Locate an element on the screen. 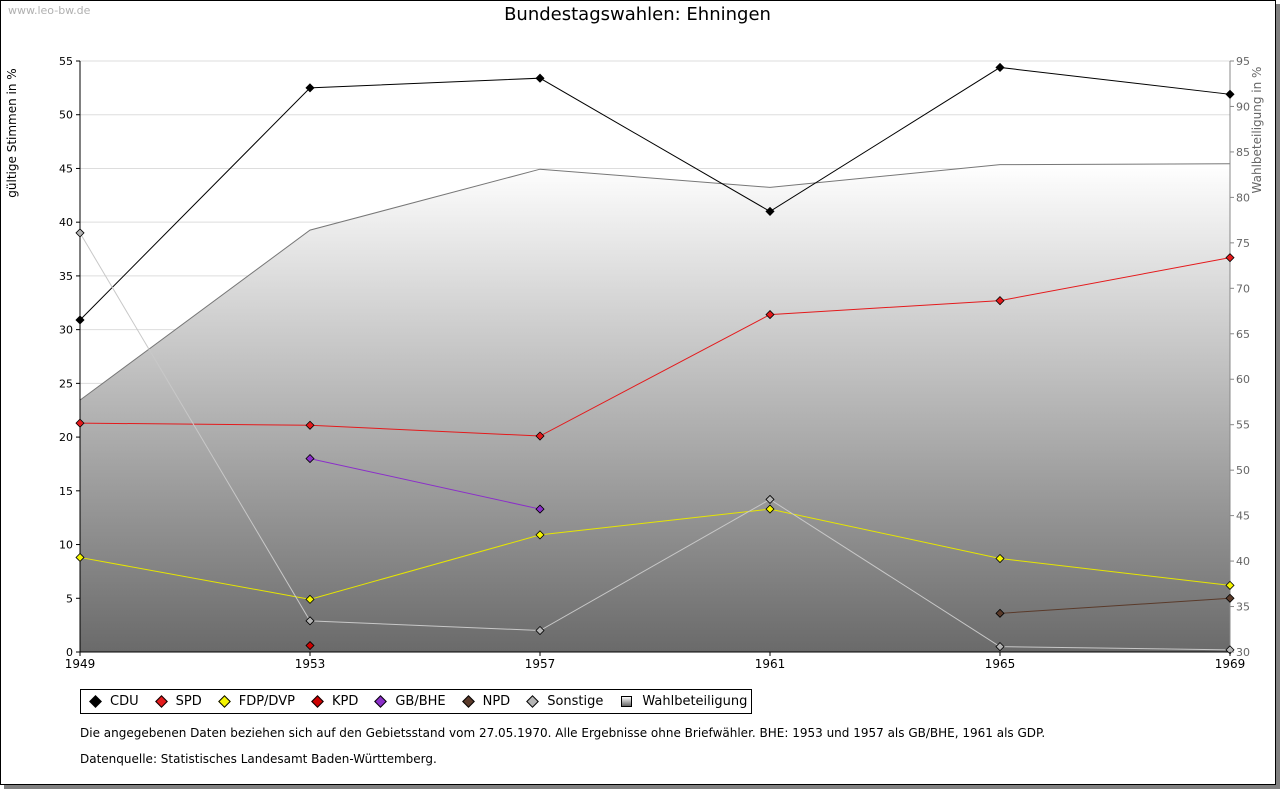 The height and width of the screenshot is (791, 1280). legend-swatch-fdp is located at coordinates (224, 701).